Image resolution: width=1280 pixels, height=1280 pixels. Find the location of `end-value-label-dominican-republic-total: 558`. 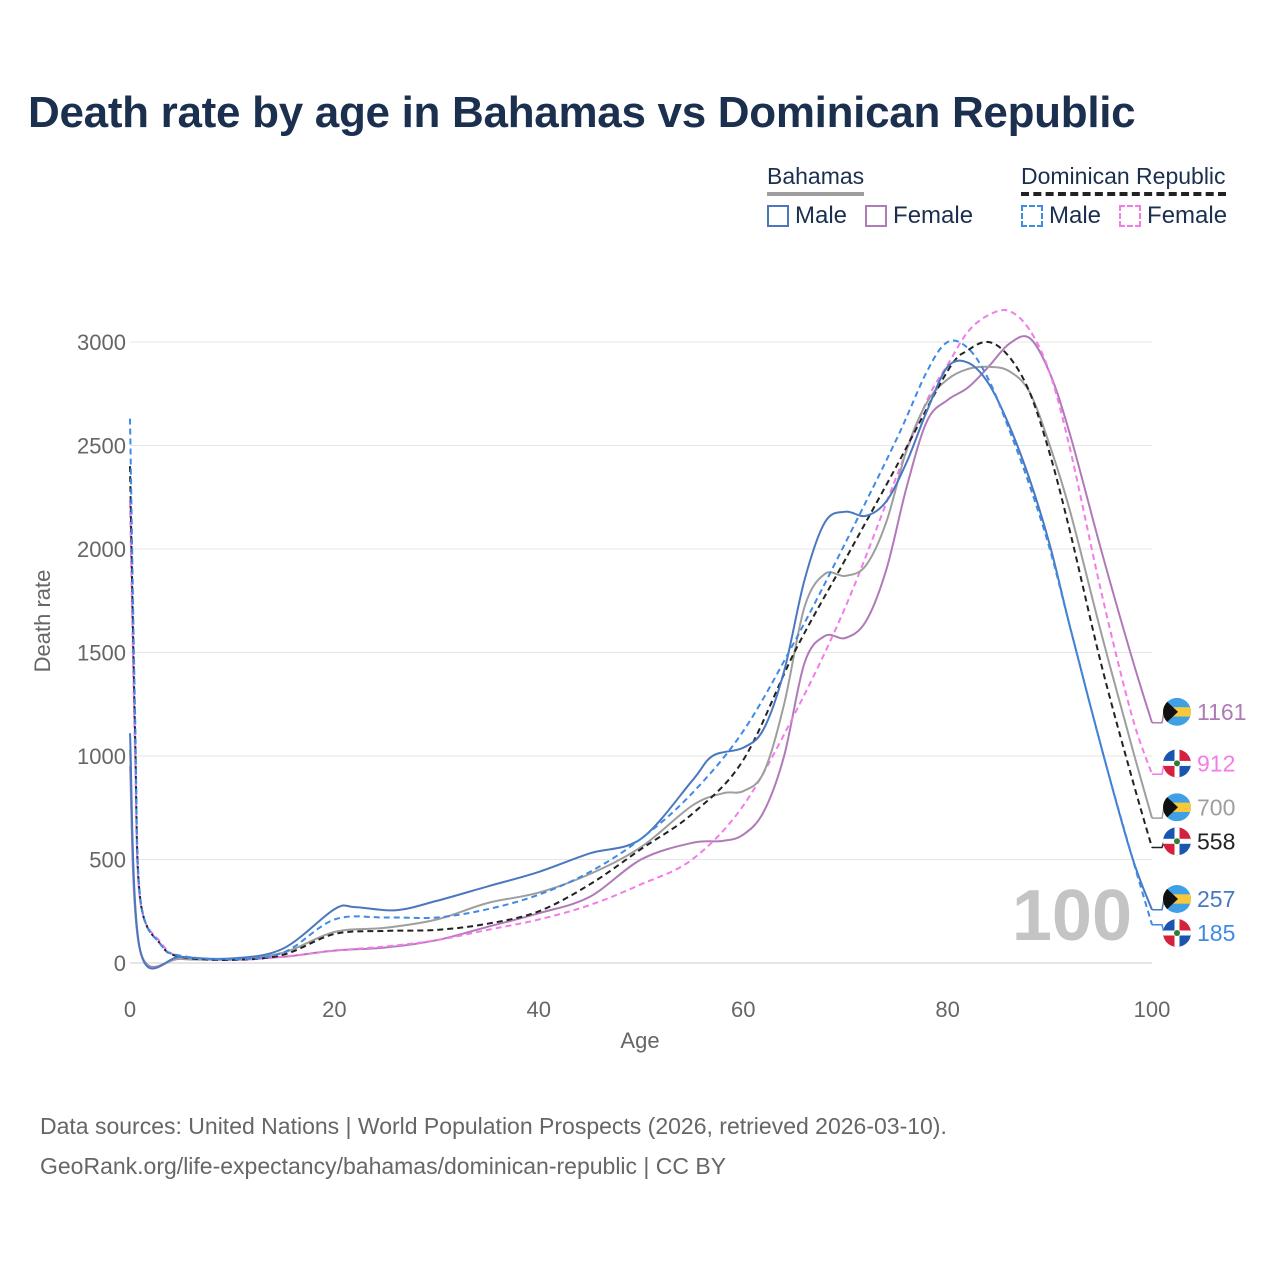

end-value-label-dominican-republic-total: 558 is located at coordinates (1216, 841).